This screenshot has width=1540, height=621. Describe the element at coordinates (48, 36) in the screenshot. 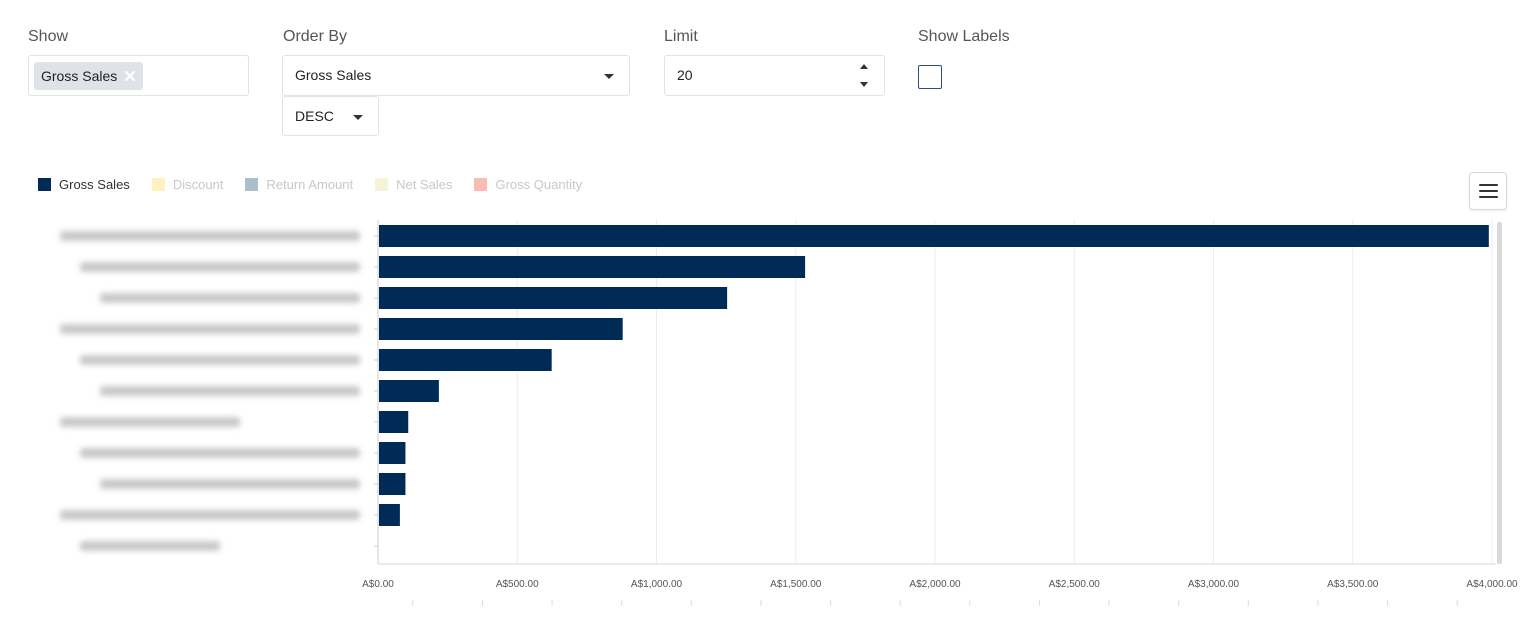

I see `show-label: Show` at that location.